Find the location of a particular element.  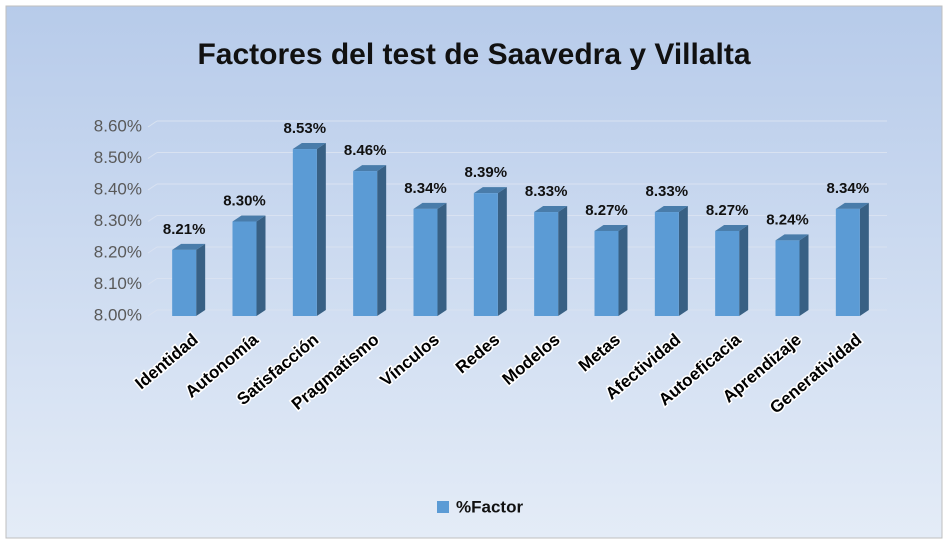

y-tick-label: 8.50% is located at coordinates (118, 157).